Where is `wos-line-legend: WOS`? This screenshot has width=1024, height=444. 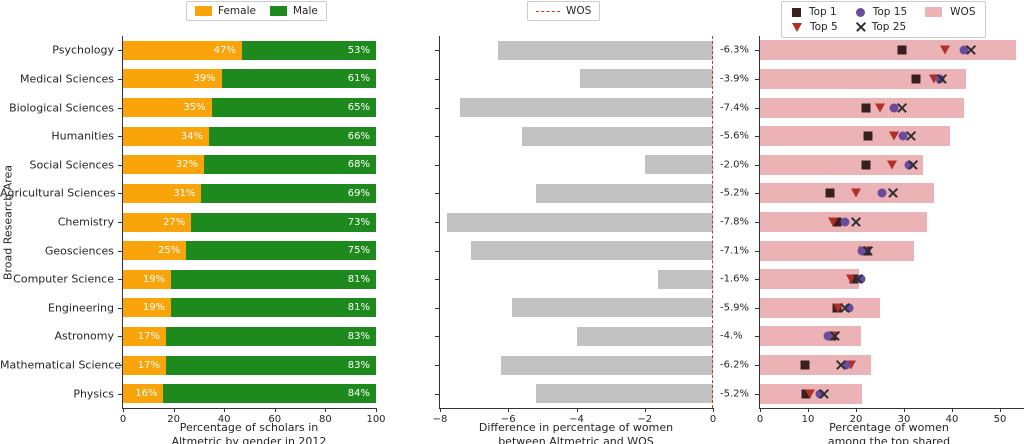
wos-line-legend: WOS is located at coordinates (564, 11).